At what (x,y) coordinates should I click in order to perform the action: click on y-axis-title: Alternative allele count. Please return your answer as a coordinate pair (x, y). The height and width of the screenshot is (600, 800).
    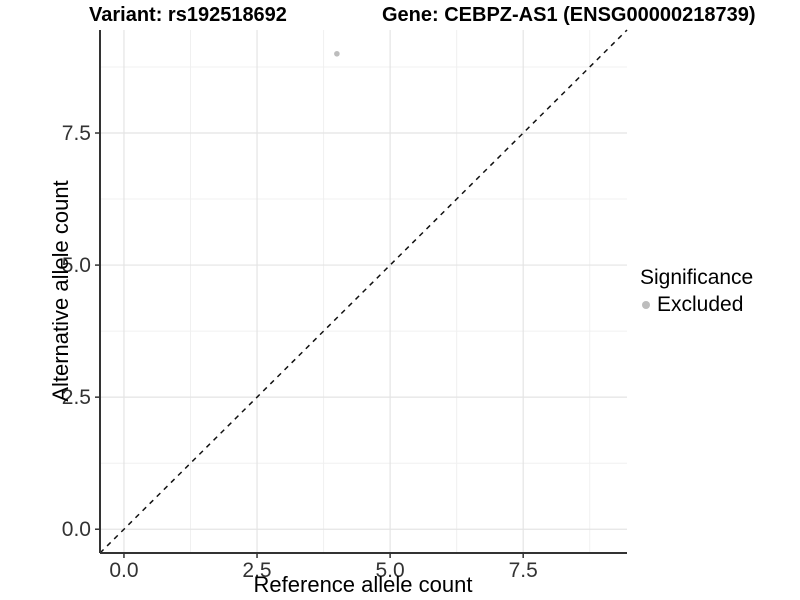
    Looking at the image, I should click on (60, 291).